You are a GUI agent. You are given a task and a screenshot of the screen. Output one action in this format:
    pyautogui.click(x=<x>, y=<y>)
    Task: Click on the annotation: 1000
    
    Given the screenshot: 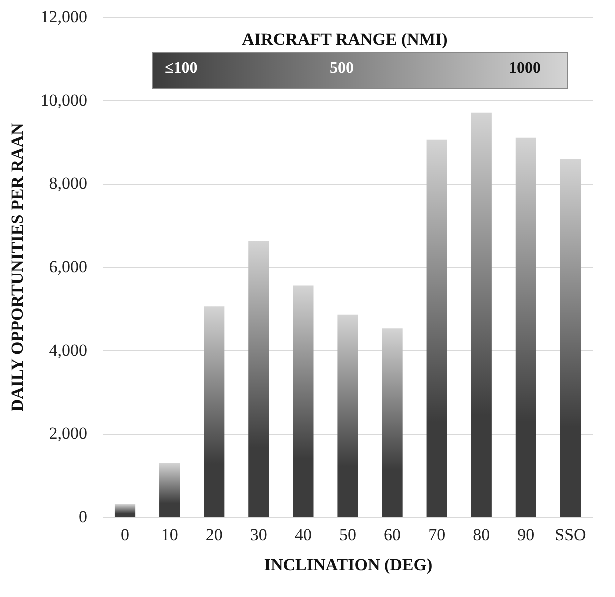 What is the action you would take?
    pyautogui.click(x=525, y=69)
    